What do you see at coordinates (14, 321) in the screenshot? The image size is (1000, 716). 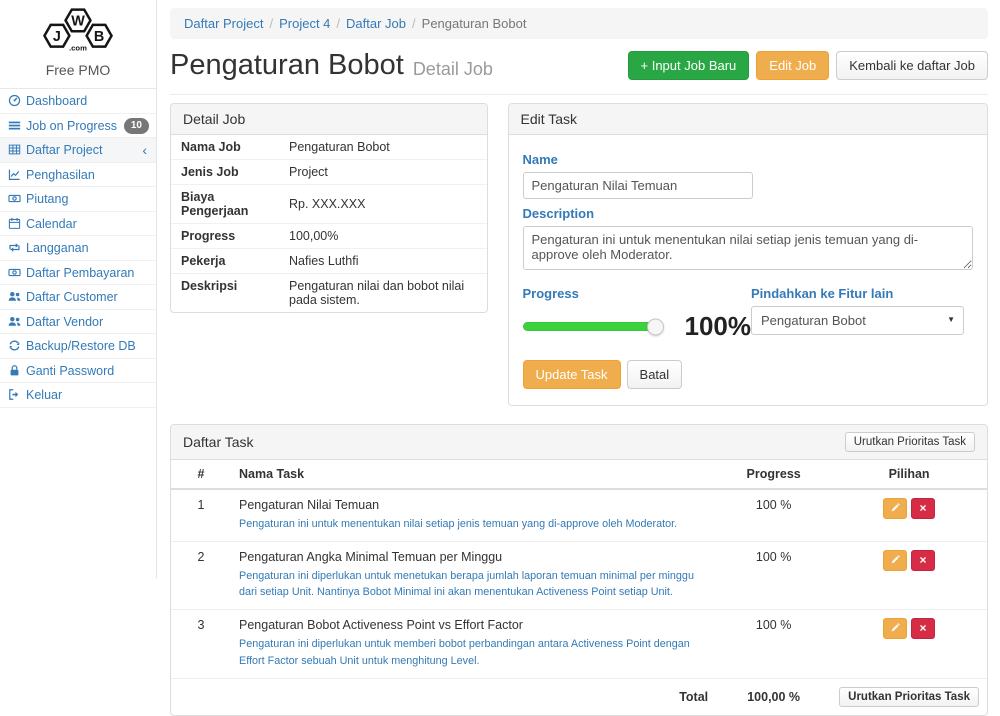 I see `users-icon` at bounding box center [14, 321].